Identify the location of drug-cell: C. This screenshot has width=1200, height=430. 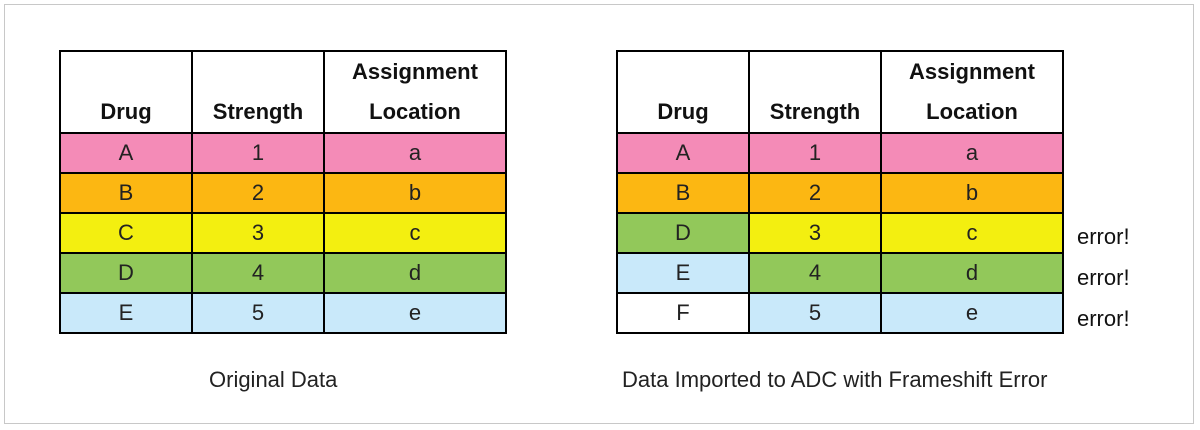
(126, 233).